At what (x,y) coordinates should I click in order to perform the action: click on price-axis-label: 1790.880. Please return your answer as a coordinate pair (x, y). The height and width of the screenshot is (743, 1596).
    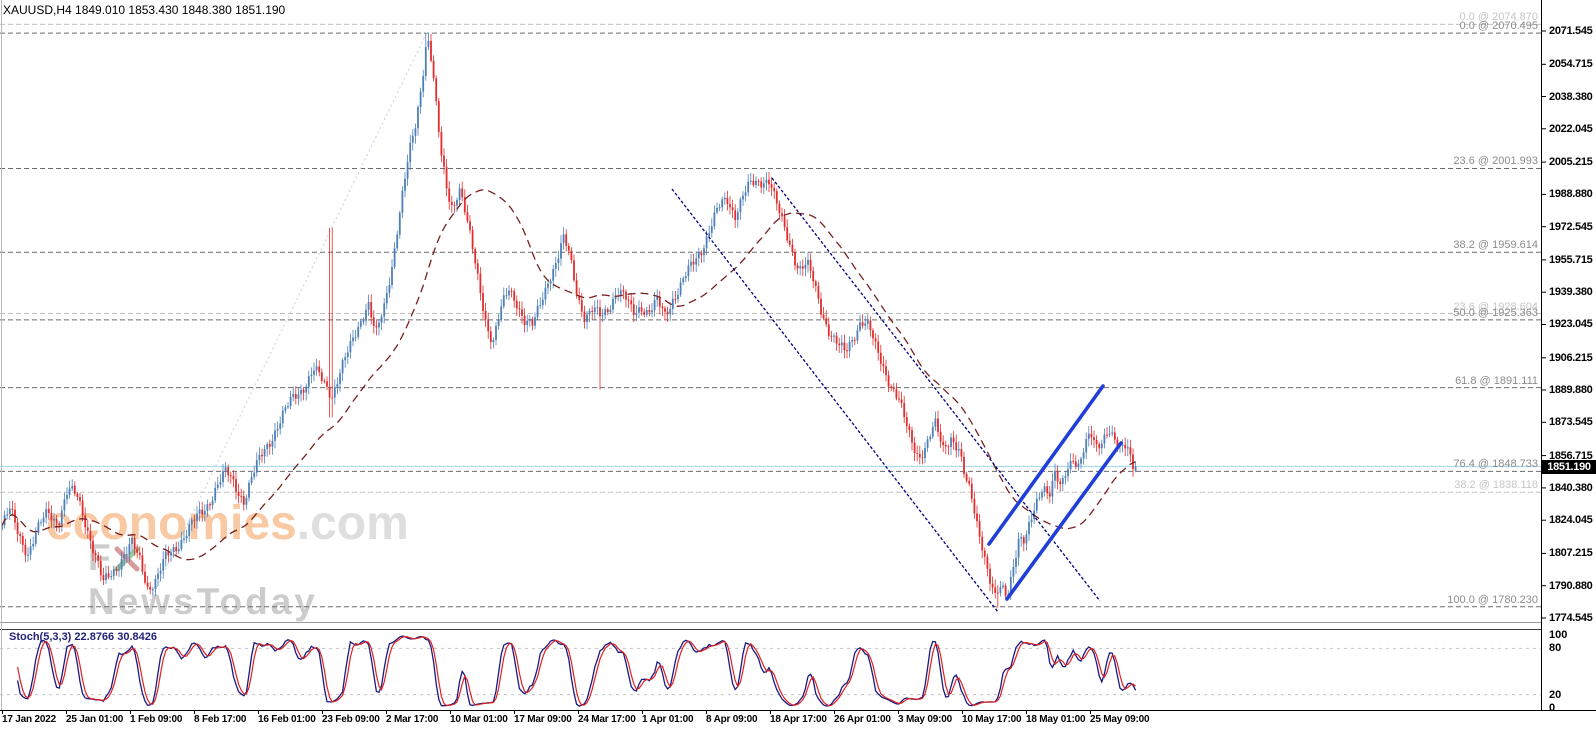
    Looking at the image, I should click on (1571, 585).